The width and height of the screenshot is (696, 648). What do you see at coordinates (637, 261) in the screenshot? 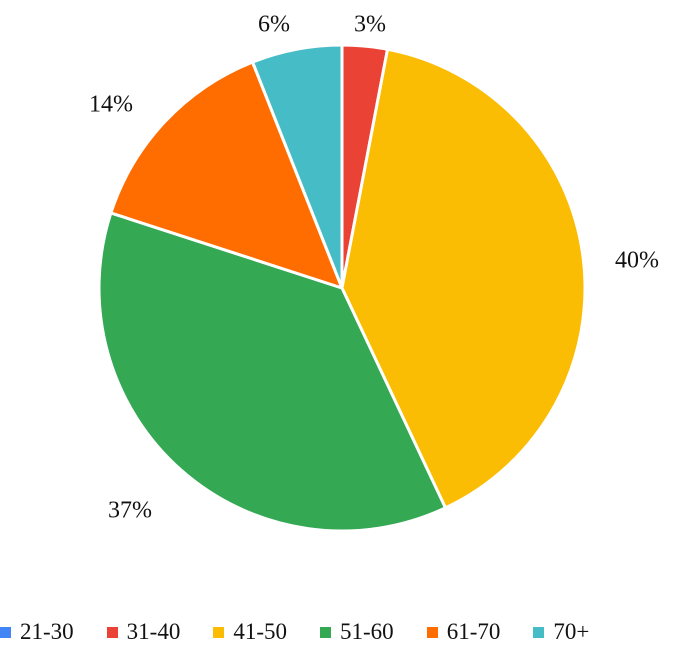
I see `slice-label-41-50: 40%` at bounding box center [637, 261].